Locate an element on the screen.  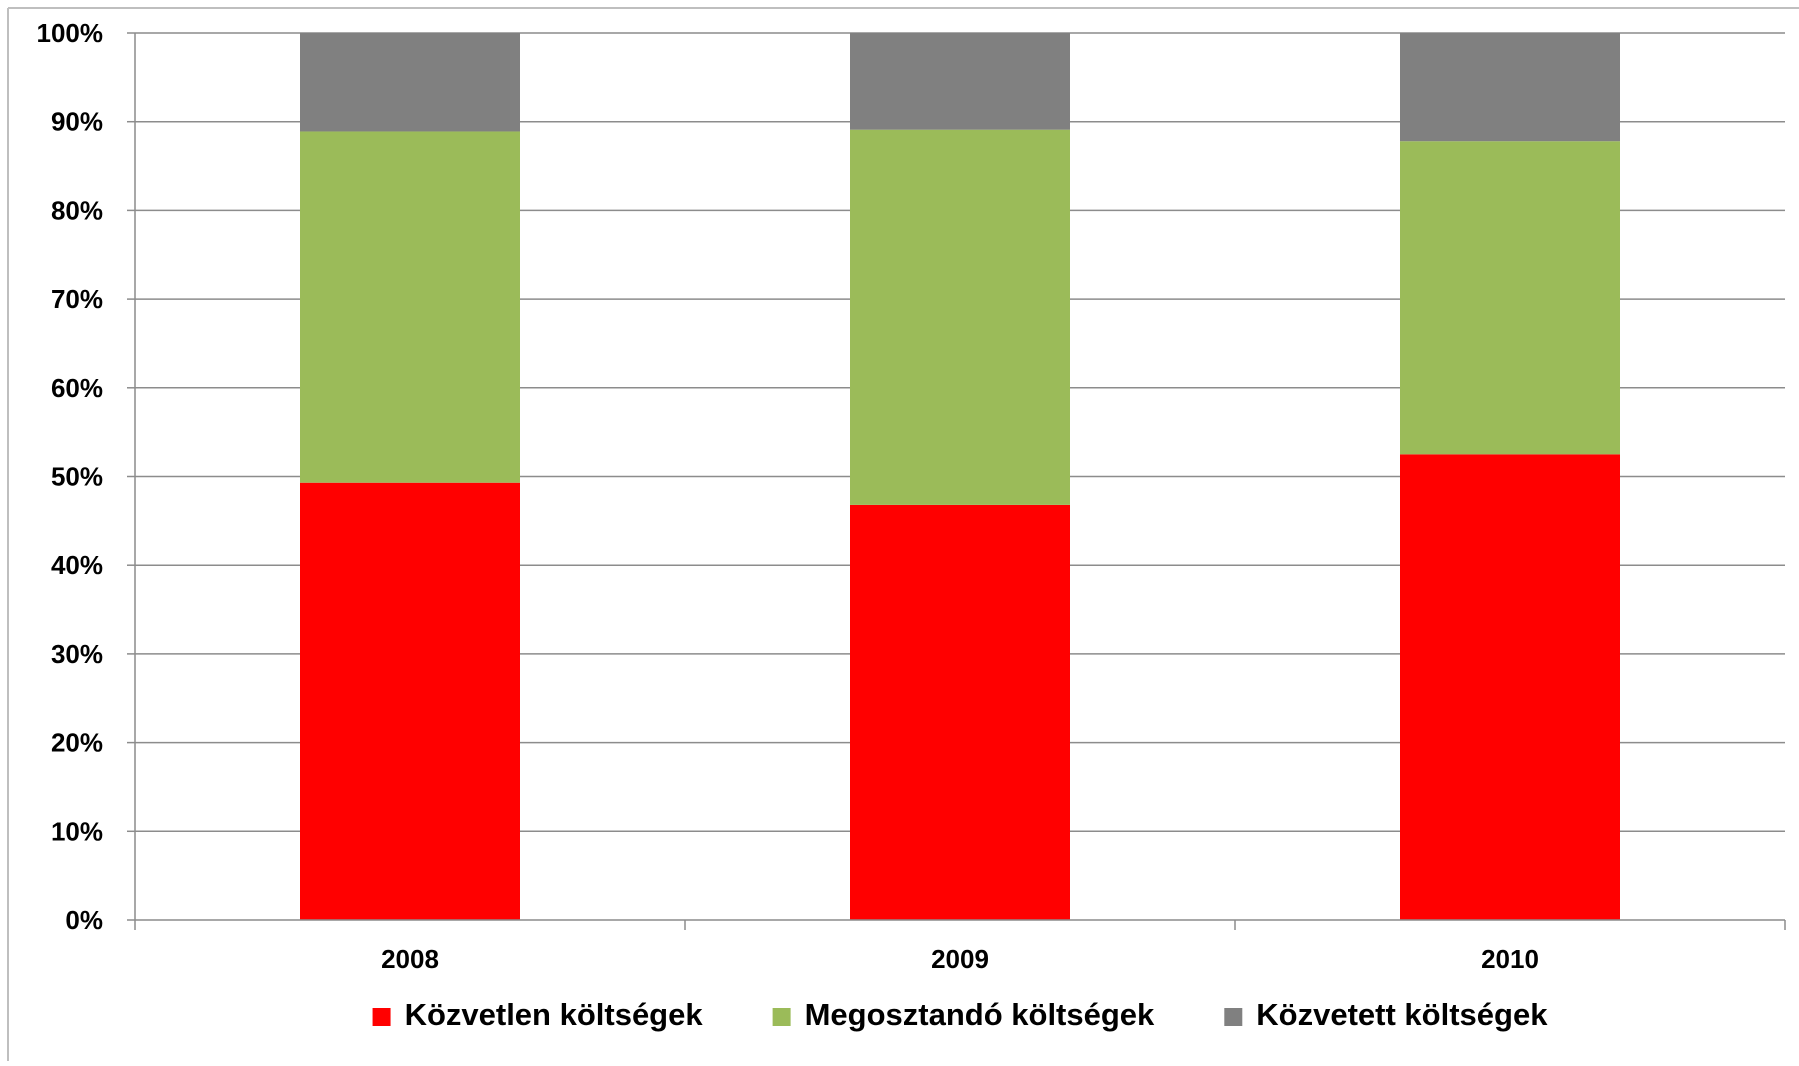
legend-label: Megosztandó költségek is located at coordinates (980, 1014).